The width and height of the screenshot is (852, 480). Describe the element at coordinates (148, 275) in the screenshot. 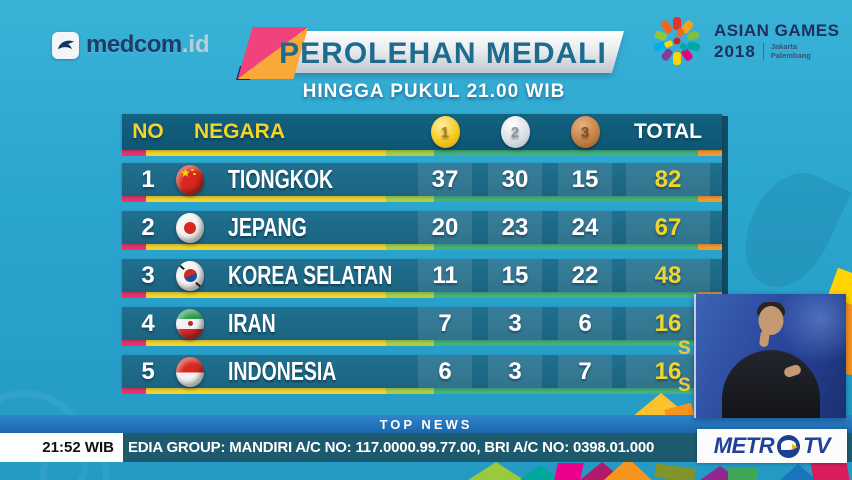

I see `rank: 3` at that location.